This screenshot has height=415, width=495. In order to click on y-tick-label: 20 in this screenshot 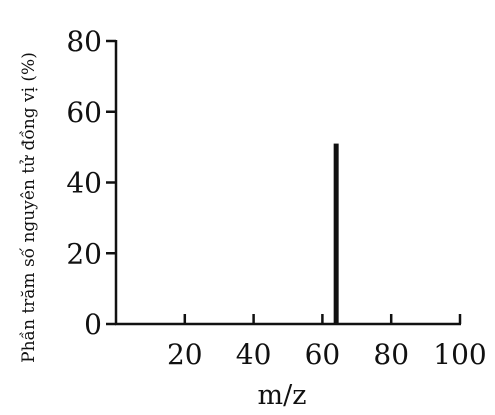, I will do `click(84, 253)`.